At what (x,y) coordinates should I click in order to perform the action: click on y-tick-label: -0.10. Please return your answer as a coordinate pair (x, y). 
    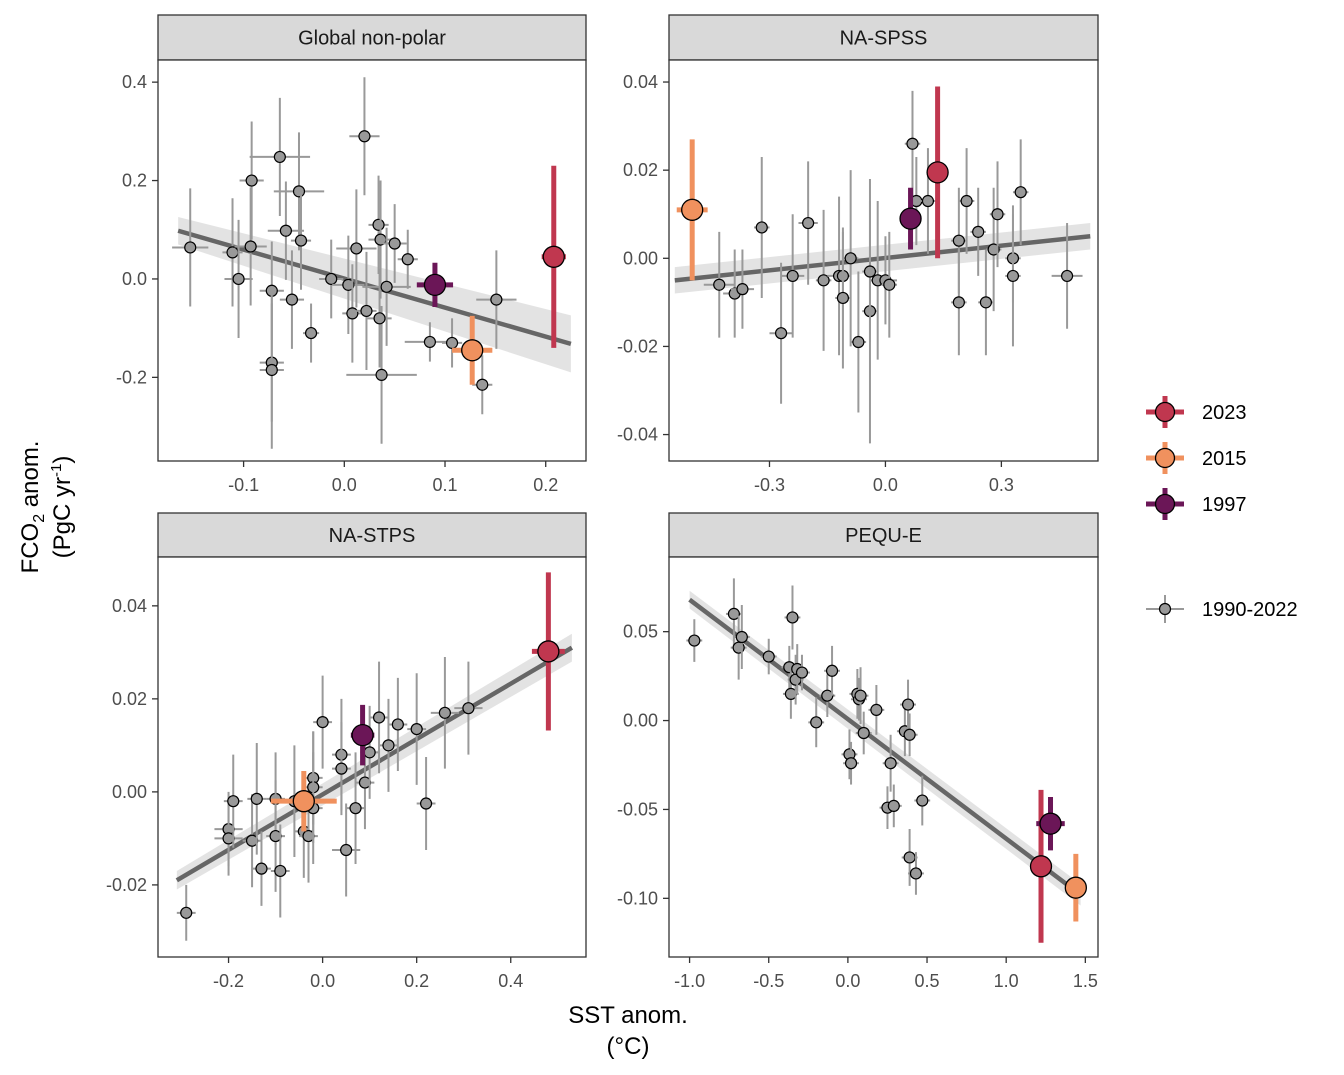
    Looking at the image, I should click on (637, 898).